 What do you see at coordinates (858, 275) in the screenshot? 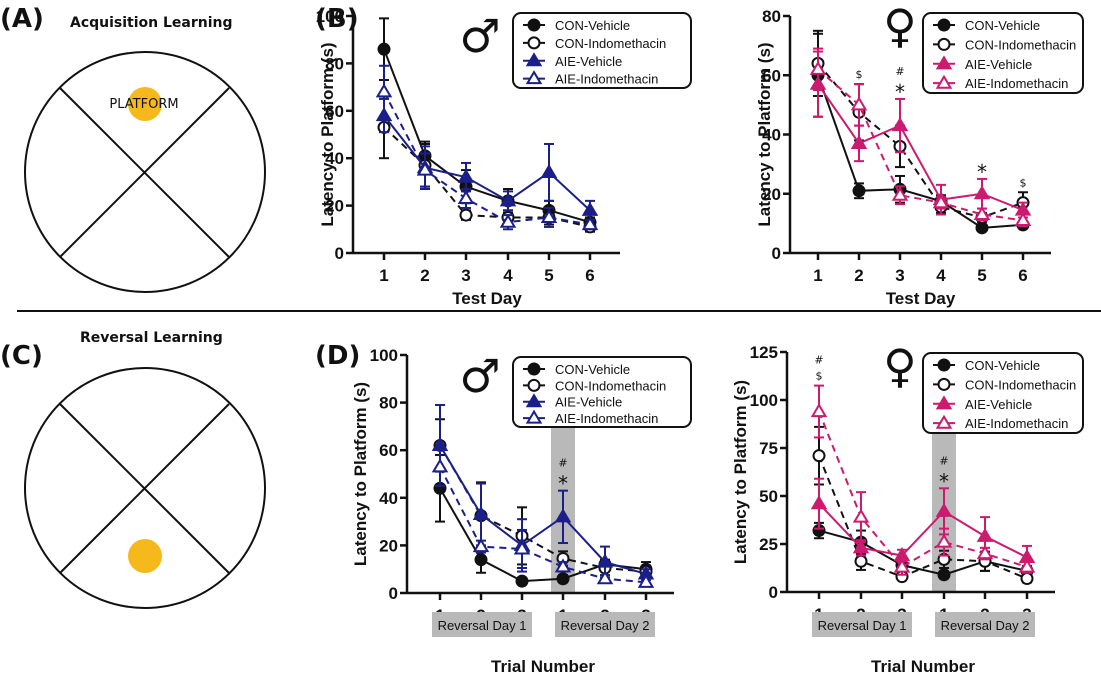
I see `x-tick-label: 2` at bounding box center [858, 275].